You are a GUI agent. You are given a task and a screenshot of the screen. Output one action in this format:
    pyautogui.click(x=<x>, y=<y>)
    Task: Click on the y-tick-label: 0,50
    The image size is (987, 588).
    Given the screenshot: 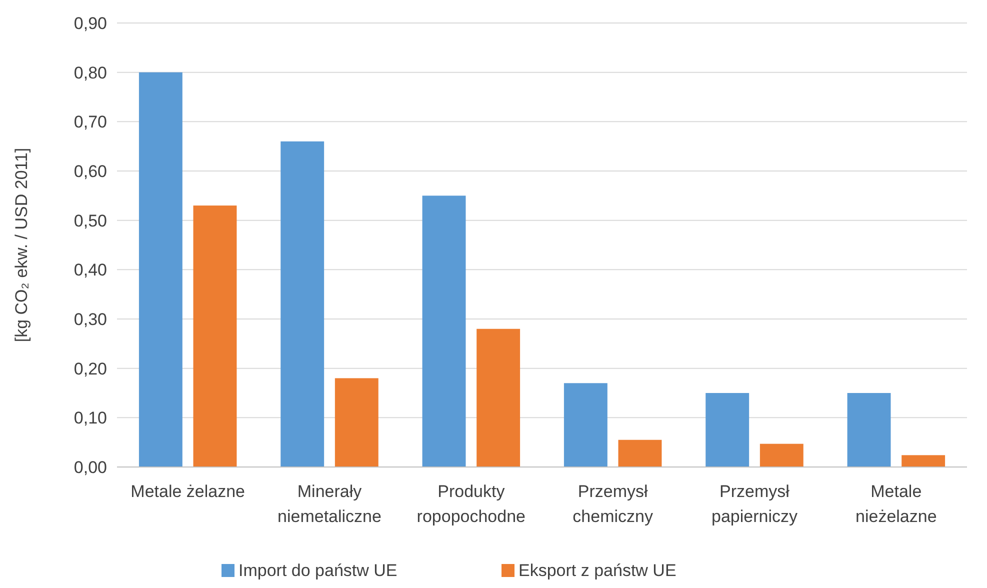 What is the action you would take?
    pyautogui.click(x=90, y=220)
    